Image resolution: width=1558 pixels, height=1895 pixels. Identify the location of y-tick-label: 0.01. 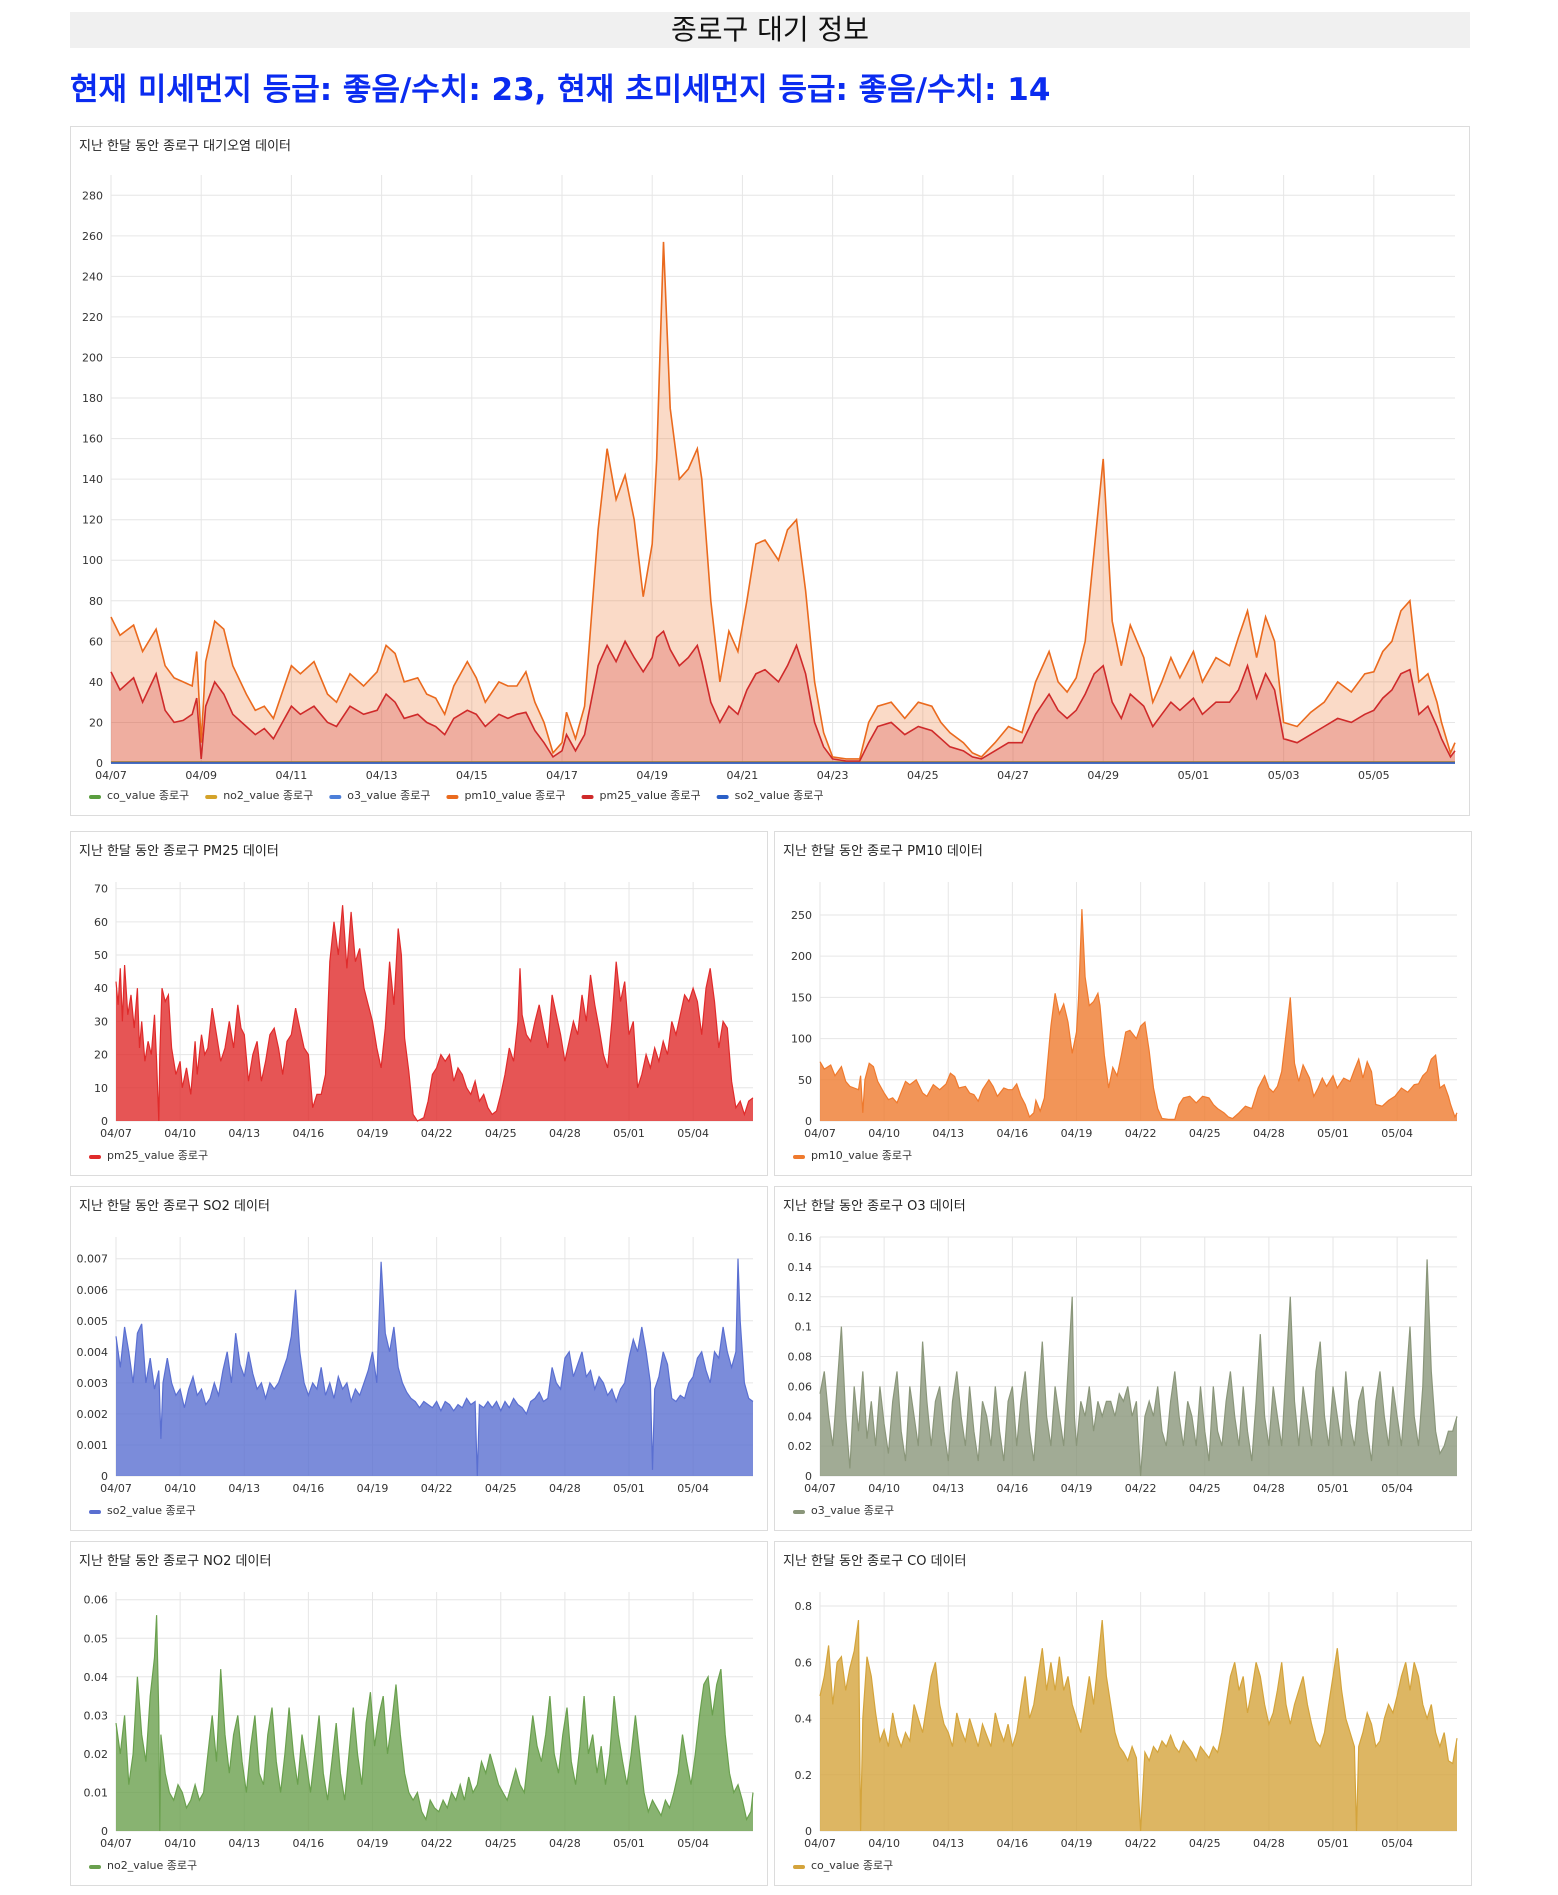
(96, 1792).